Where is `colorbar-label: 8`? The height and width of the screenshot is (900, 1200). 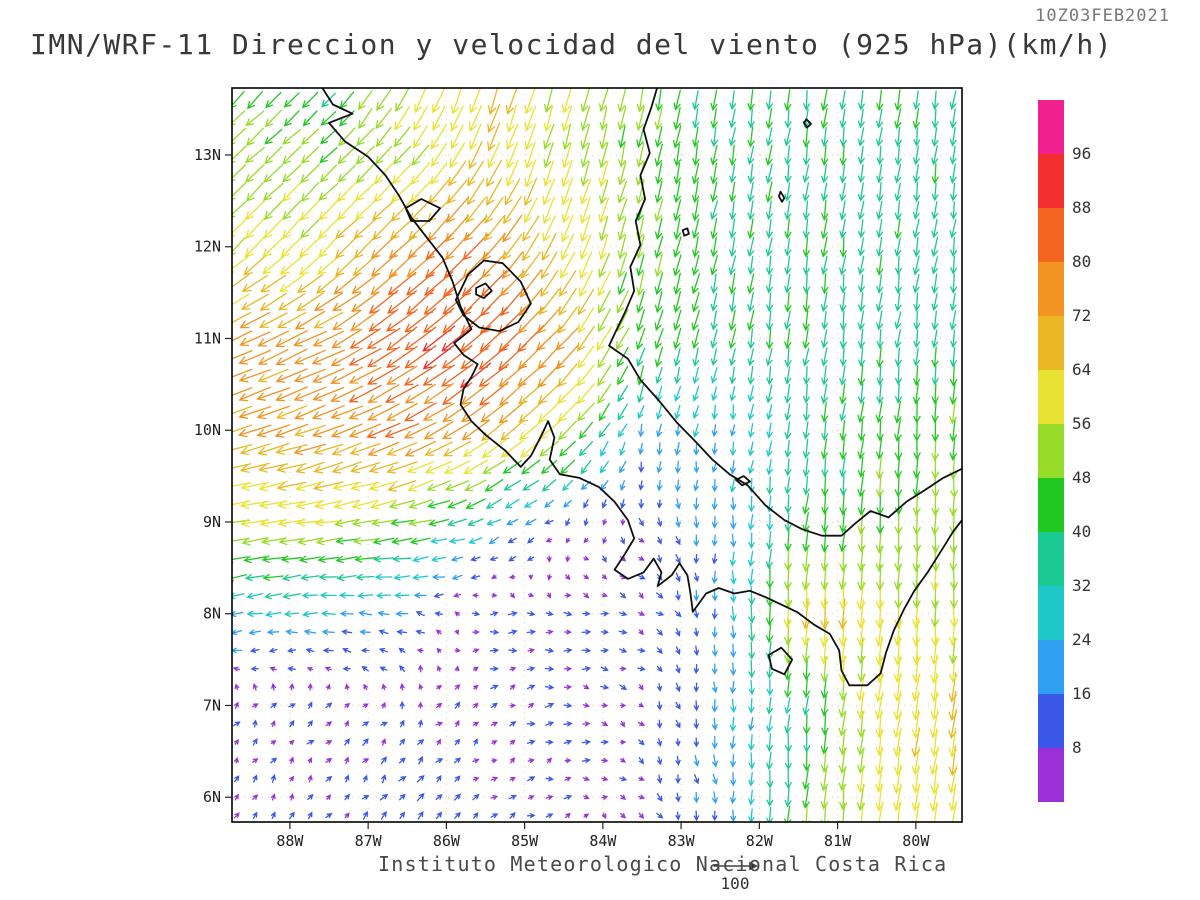
colorbar-label: 8 is located at coordinates (1077, 747).